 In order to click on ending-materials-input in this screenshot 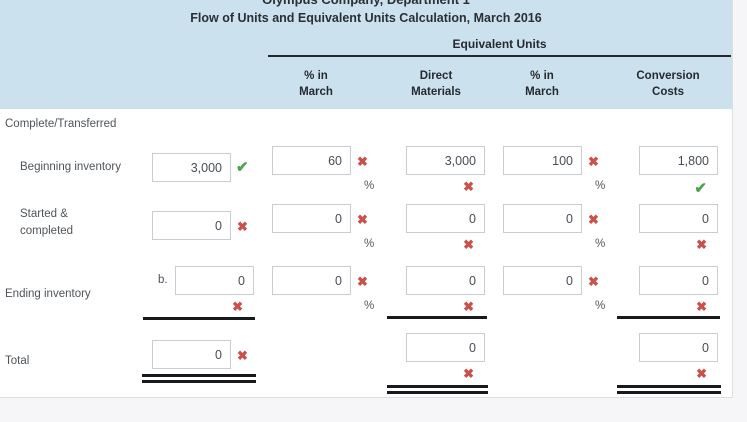, I will do `click(445, 280)`.